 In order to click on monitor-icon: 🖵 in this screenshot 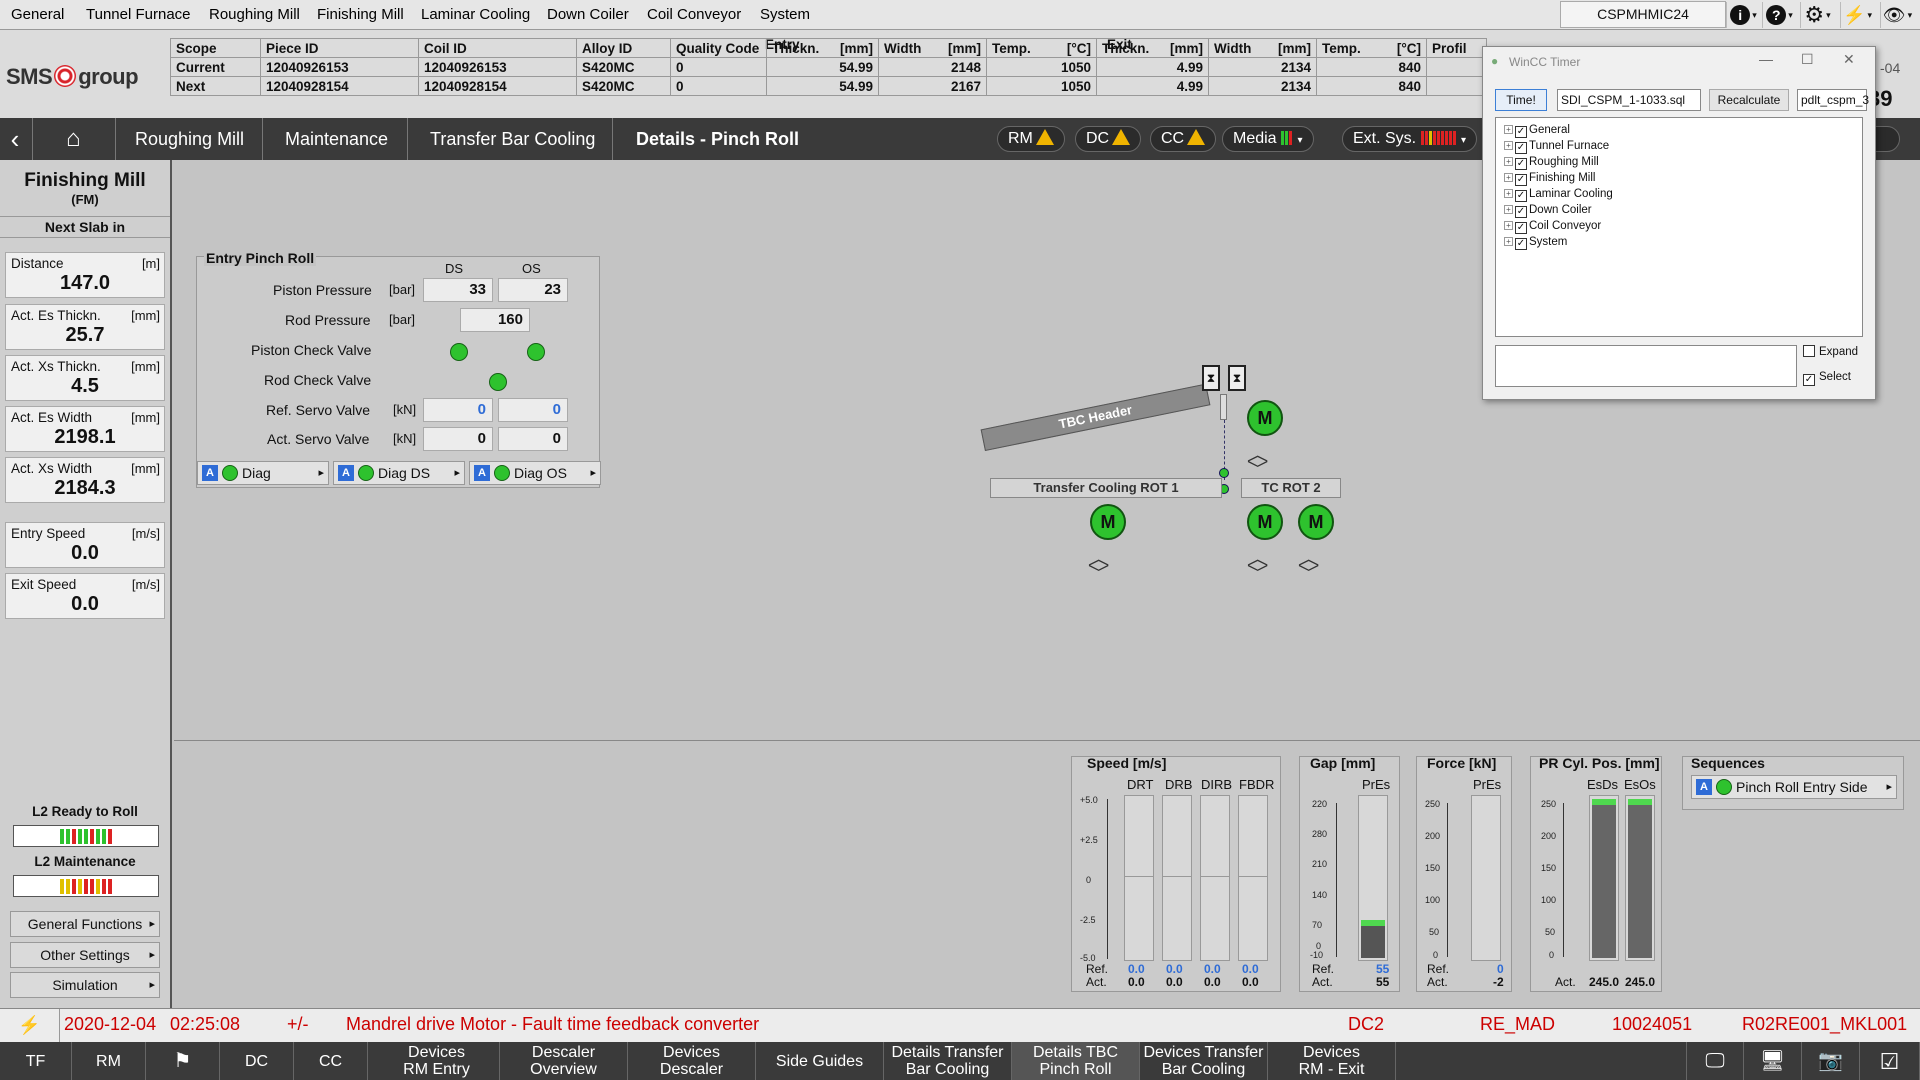, I will do `click(1715, 1061)`.